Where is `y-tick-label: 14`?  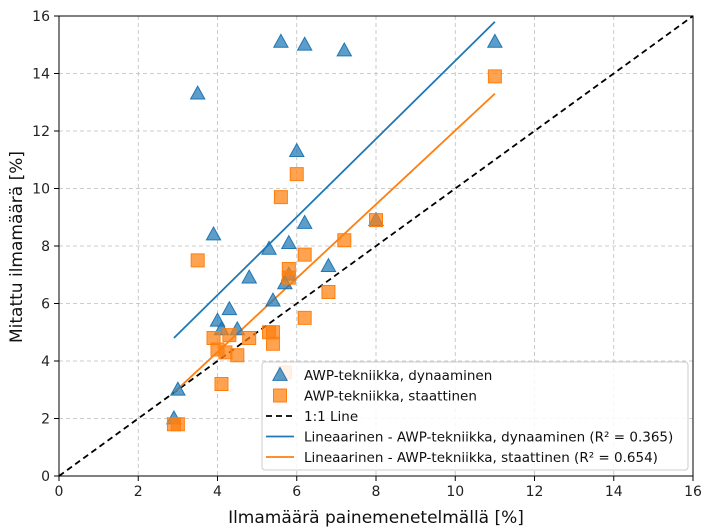 y-tick-label: 14 is located at coordinates (41, 75).